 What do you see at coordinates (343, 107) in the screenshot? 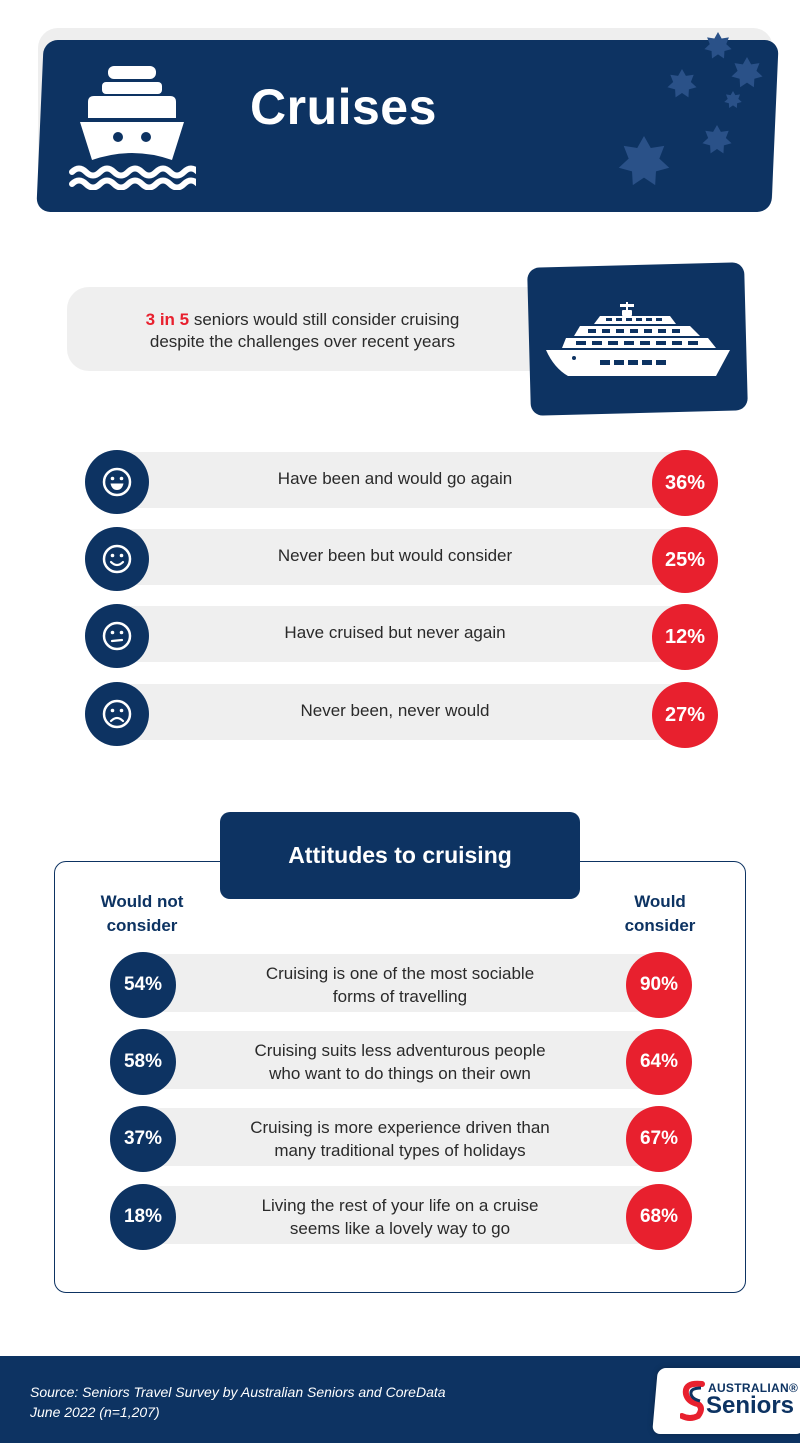
I see `page-title: Cruises` at bounding box center [343, 107].